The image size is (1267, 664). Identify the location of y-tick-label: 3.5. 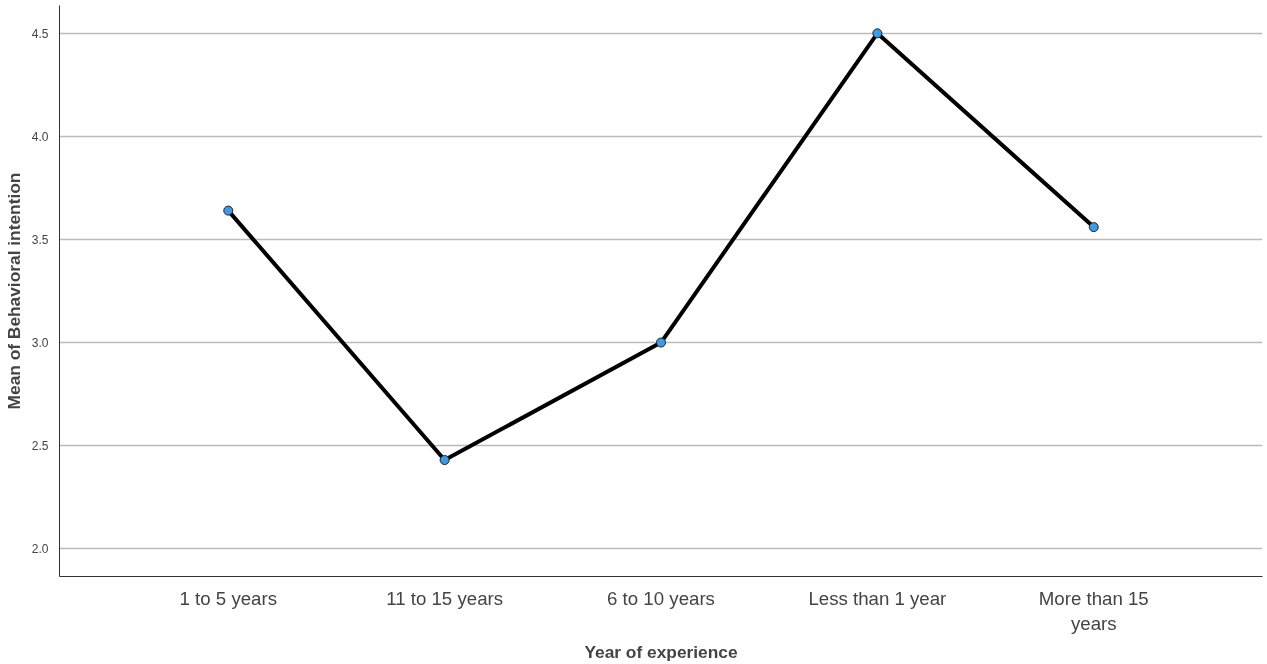
(40, 239).